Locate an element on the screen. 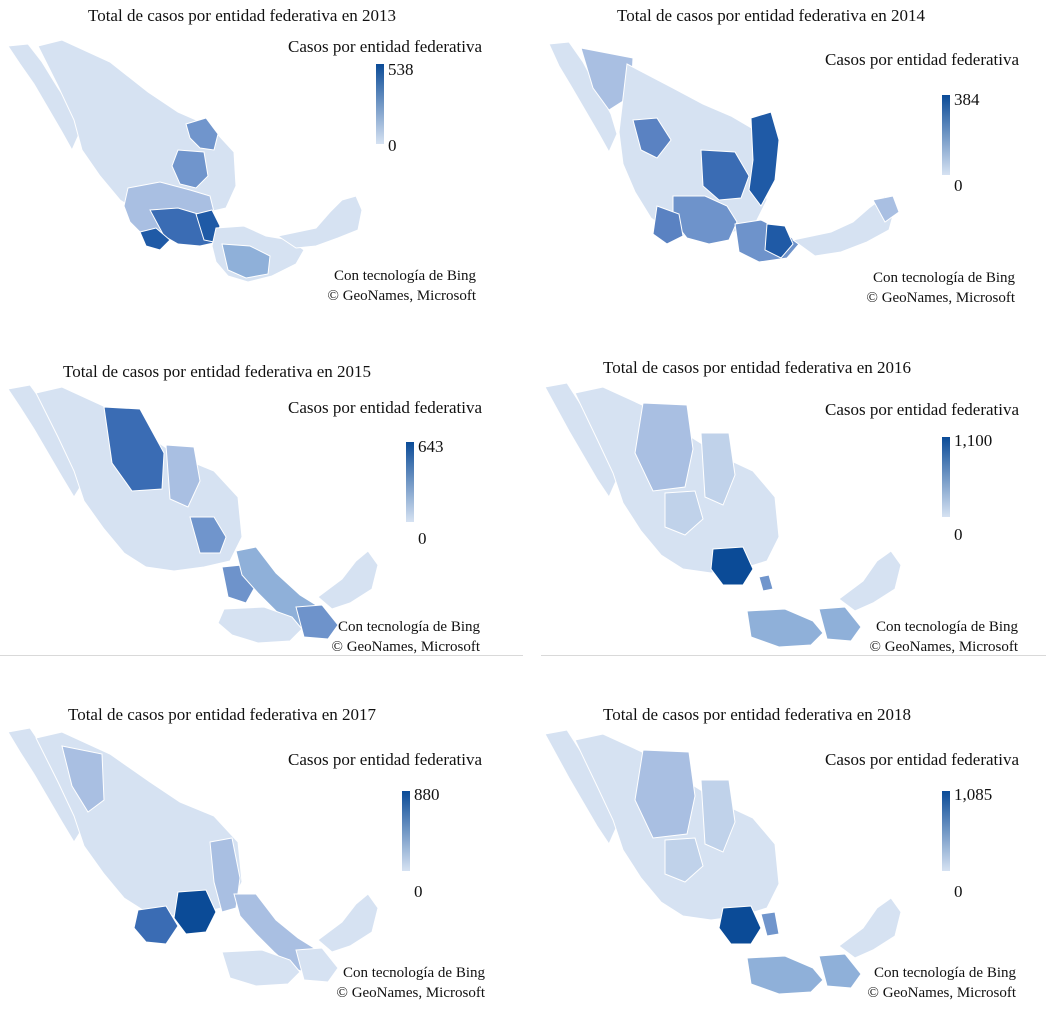 The image size is (1046, 1024). legend-max: 880 is located at coordinates (427, 794).